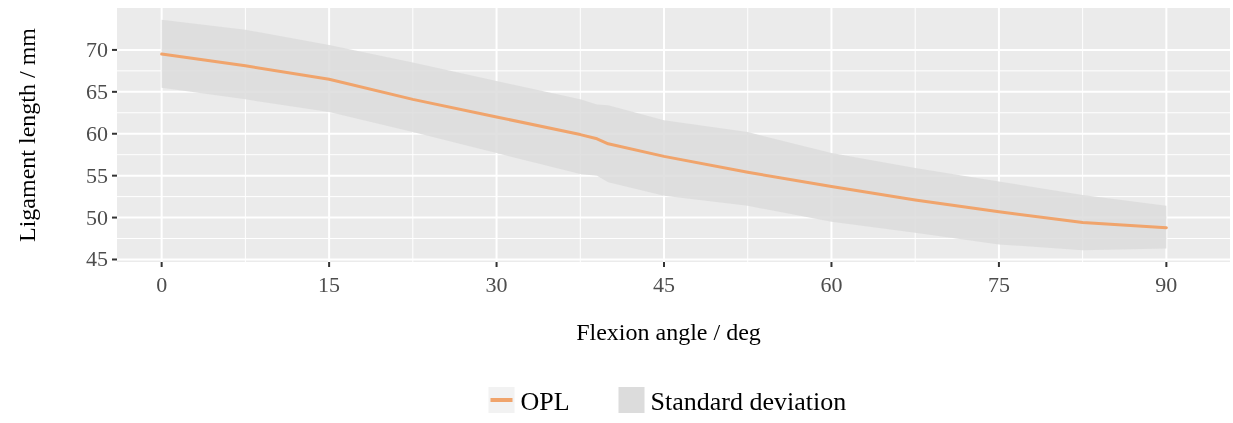  What do you see at coordinates (97, 91) in the screenshot?
I see `y-tick-label: 65` at bounding box center [97, 91].